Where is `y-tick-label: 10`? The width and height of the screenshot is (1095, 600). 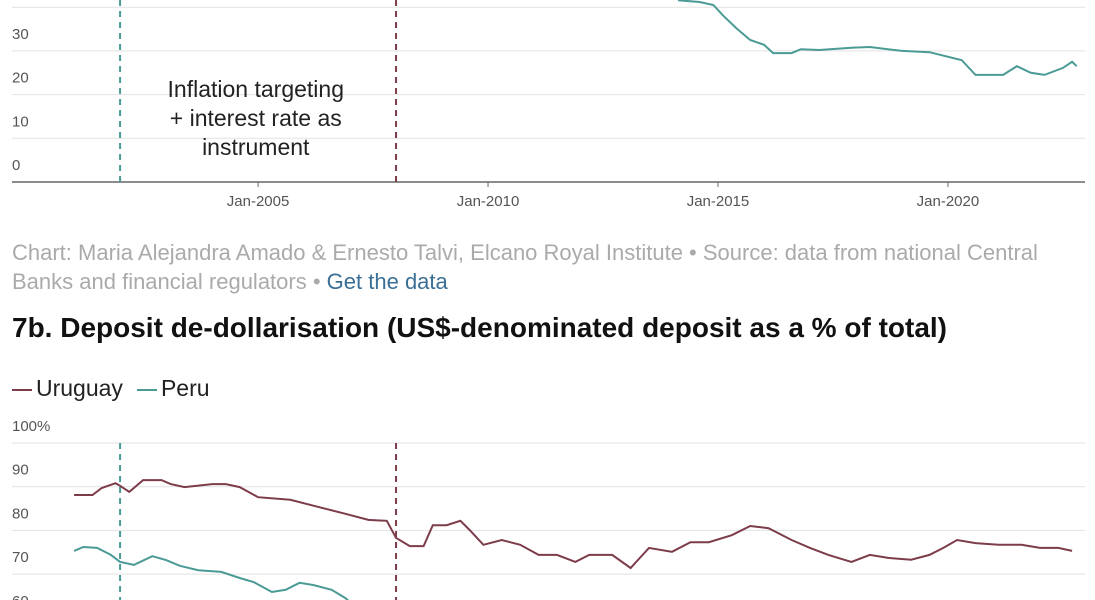 y-tick-label: 10 is located at coordinates (20, 121).